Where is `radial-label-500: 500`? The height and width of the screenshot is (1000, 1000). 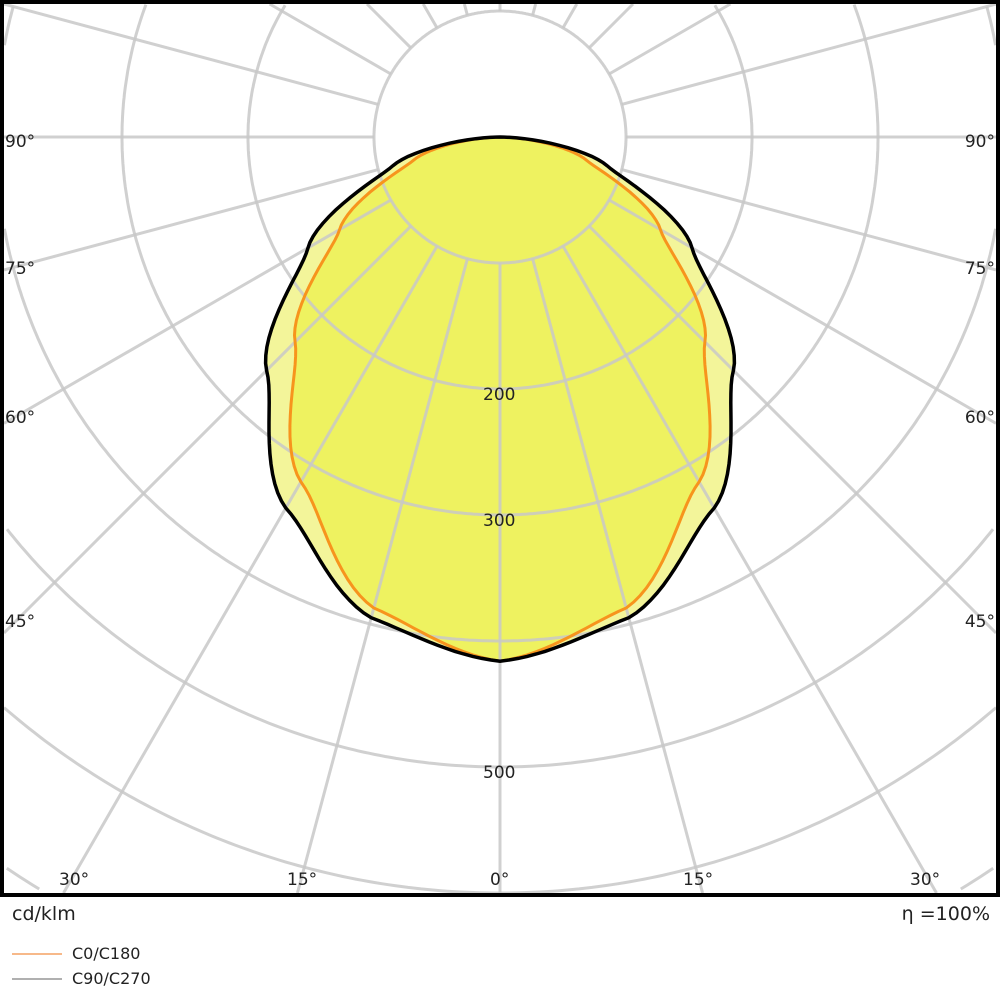 radial-label-500: 500 is located at coordinates (499, 773).